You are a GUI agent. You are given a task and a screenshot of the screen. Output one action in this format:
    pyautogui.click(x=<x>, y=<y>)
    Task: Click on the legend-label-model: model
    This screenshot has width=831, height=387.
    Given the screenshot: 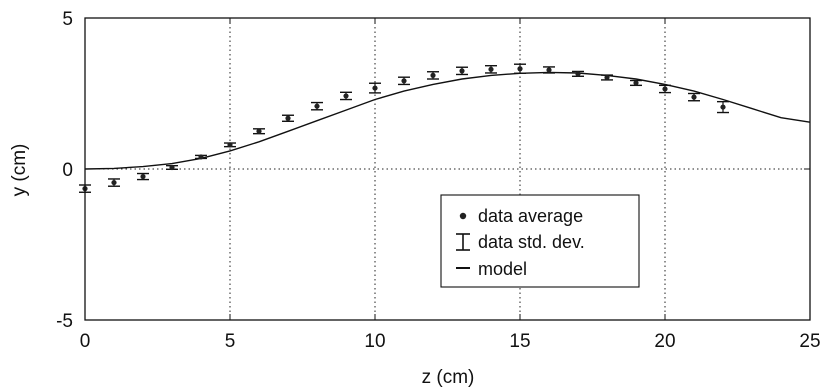 What is the action you would take?
    pyautogui.click(x=502, y=269)
    